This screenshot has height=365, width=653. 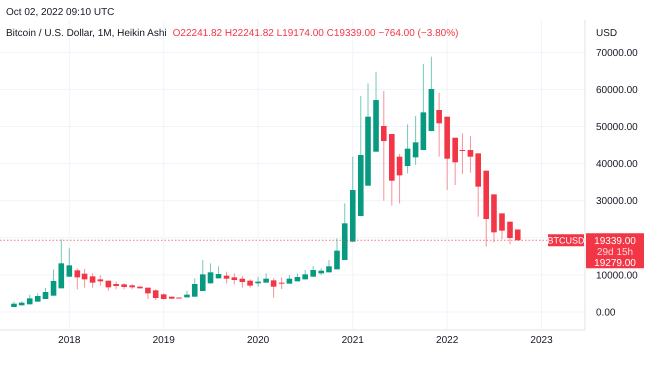 I want to click on y-tick-label: 30000.00, so click(x=617, y=202).